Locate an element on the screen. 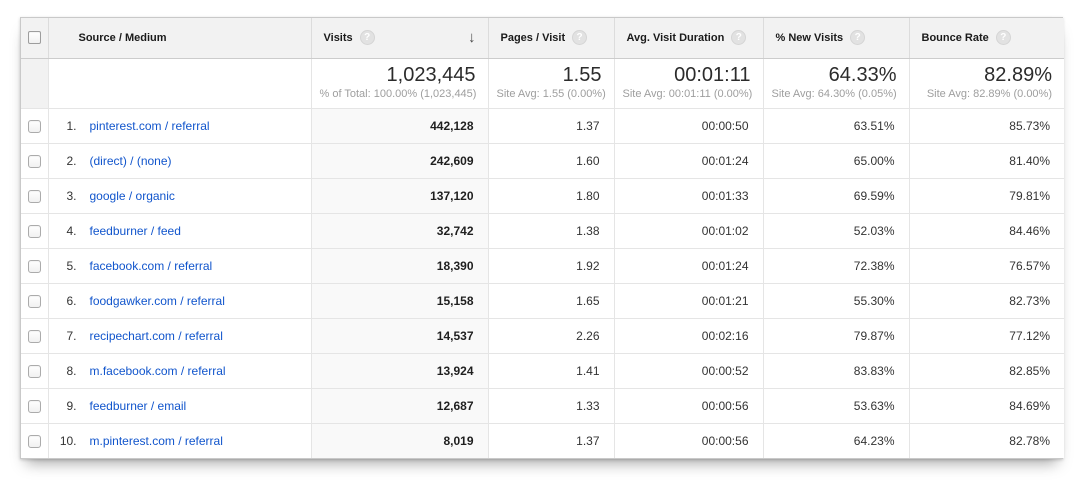 This screenshot has height=499, width=1075. bounce-rate-cell: 79.81% is located at coordinates (986, 196).